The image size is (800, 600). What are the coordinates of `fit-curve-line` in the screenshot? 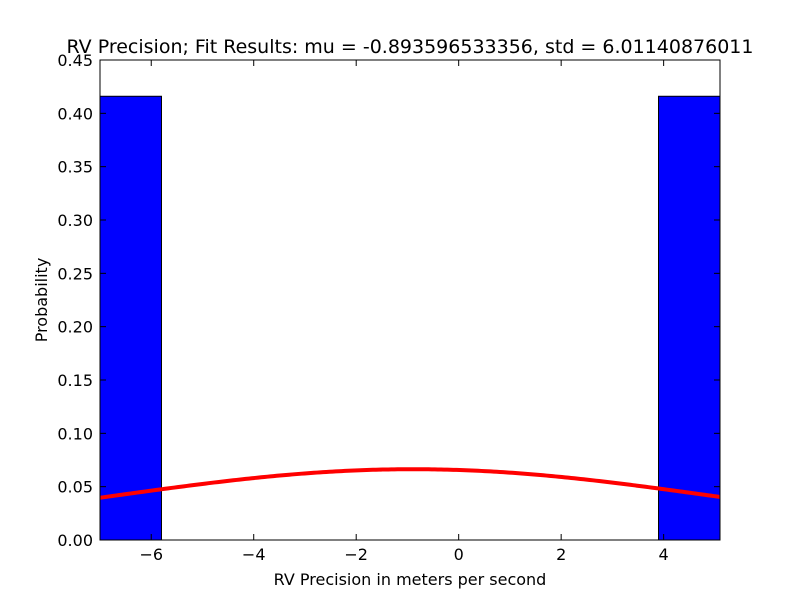 It's located at (410, 483).